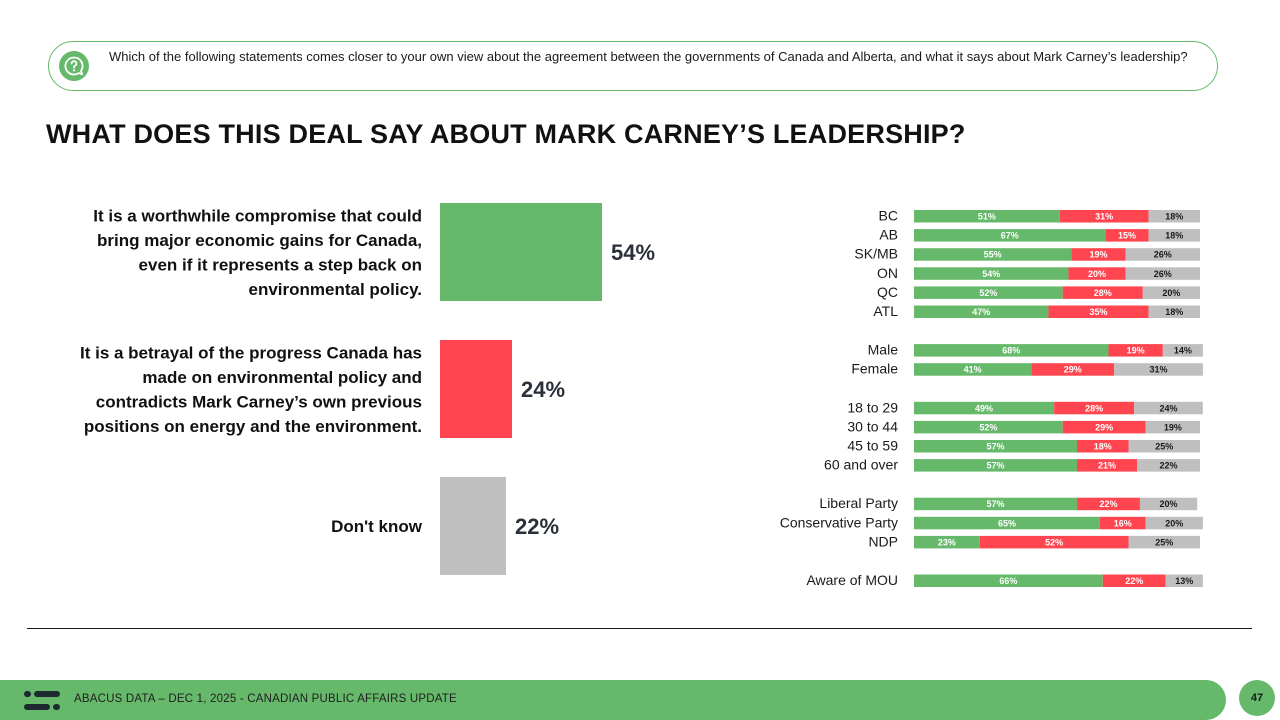 The image size is (1280, 720). I want to click on segment-label-0-5-2: 18%, so click(1174, 312).